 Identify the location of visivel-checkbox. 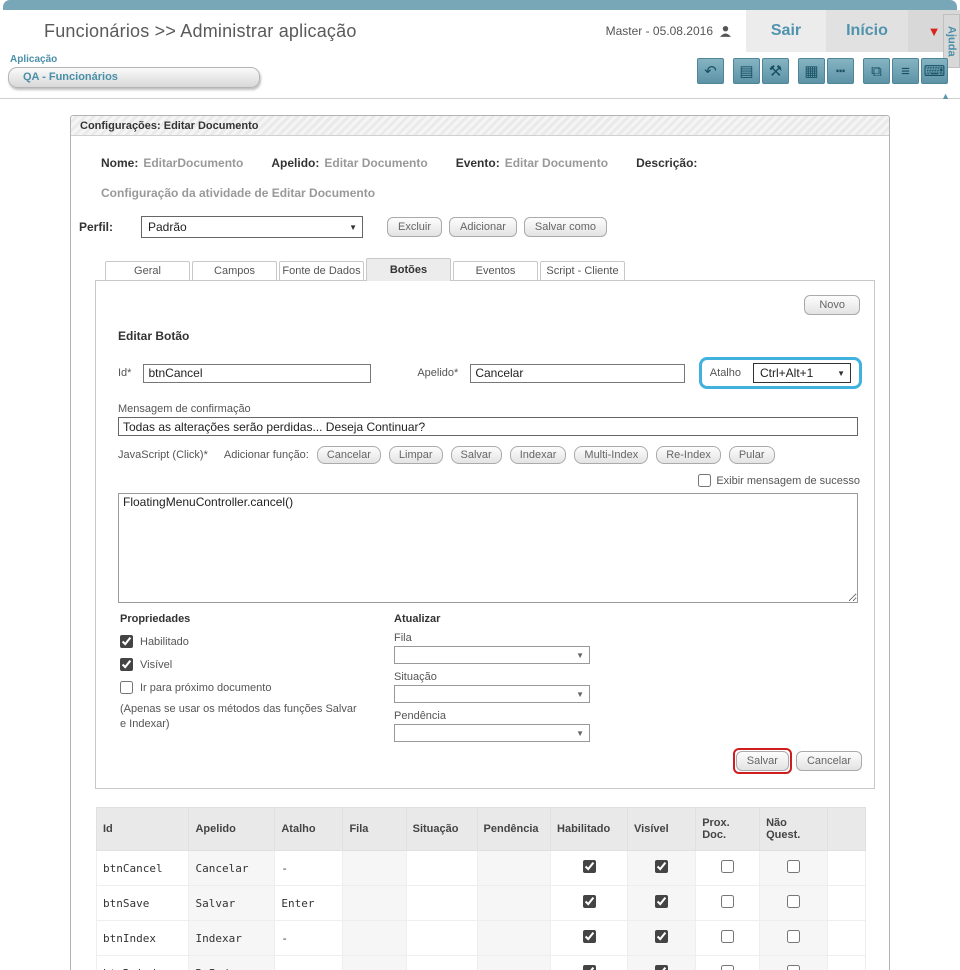
(126, 664).